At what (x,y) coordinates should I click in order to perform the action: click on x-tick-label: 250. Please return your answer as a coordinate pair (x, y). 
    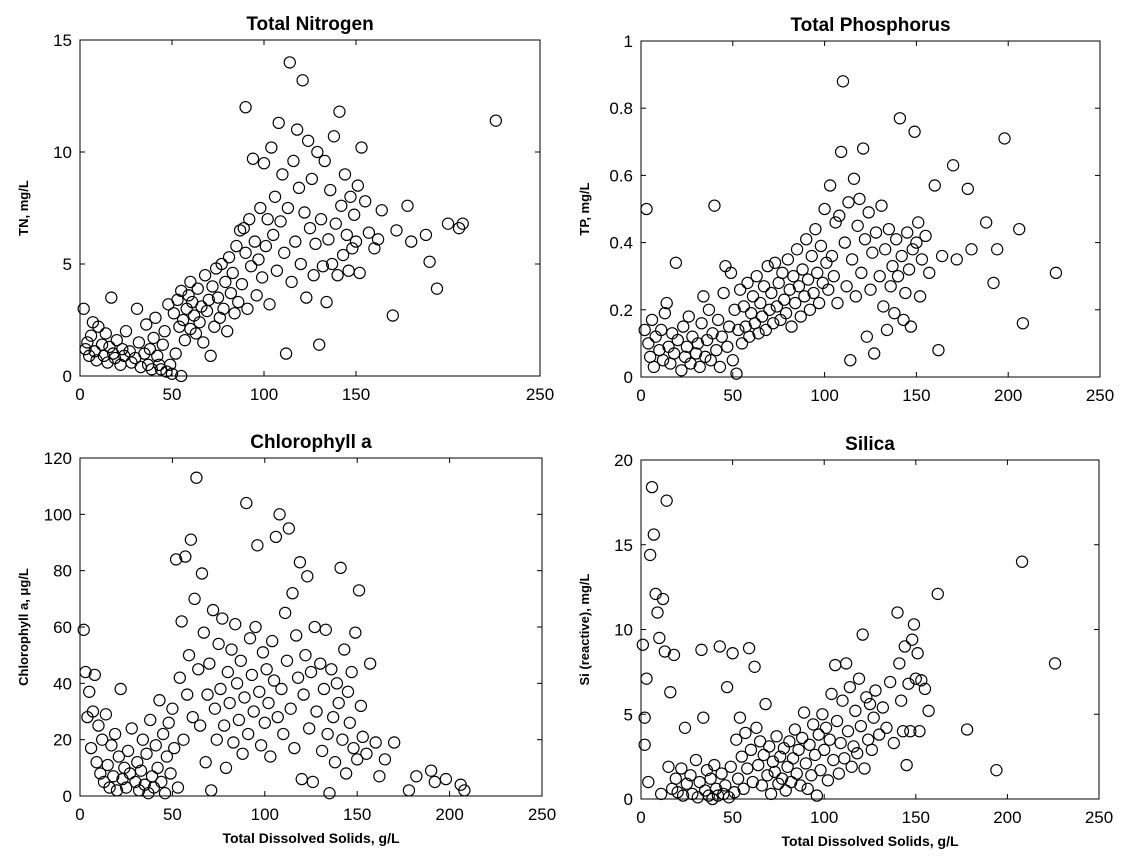
    Looking at the image, I should click on (1100, 395).